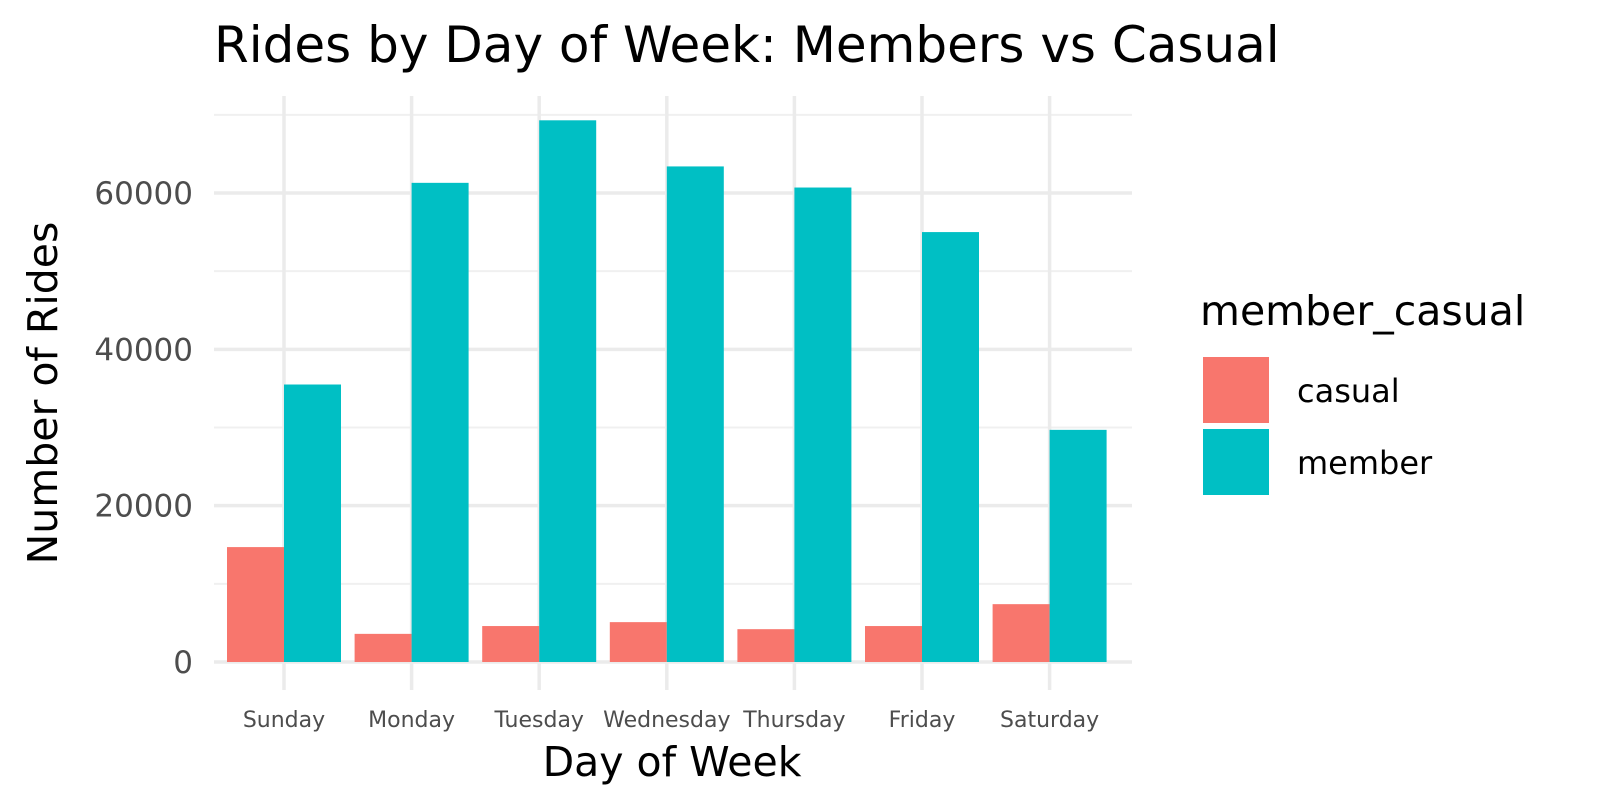 Image resolution: width=1603 pixels, height=806 pixels. I want to click on bar-member-friday, so click(950, 447).